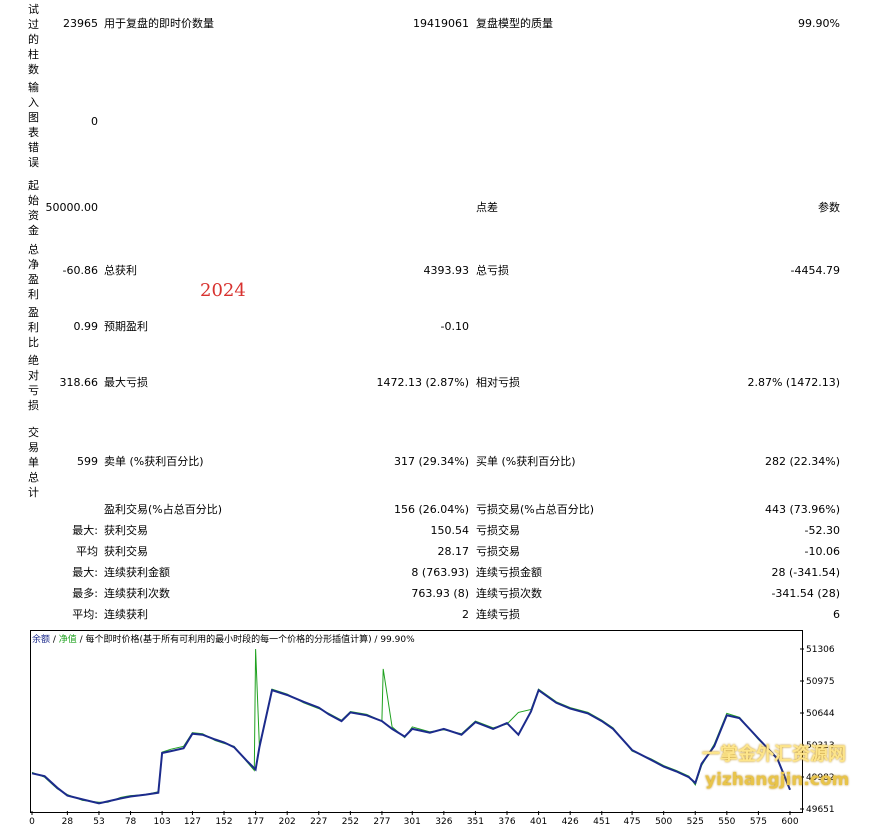  Describe the element at coordinates (192, 822) in the screenshot. I see `x-tick-label: 127` at that location.